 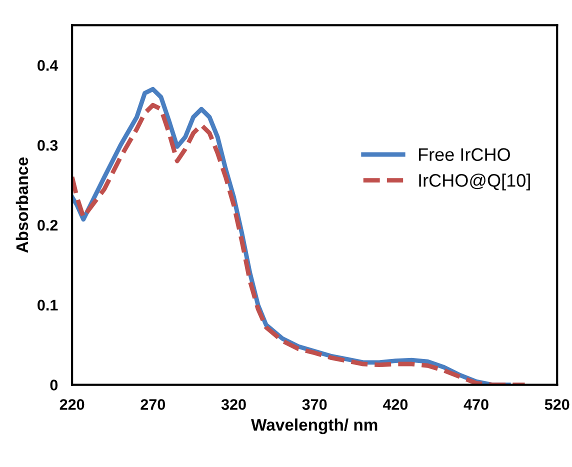 What do you see at coordinates (474, 182) in the screenshot?
I see `legend-label: IrCHO@Q[10]` at bounding box center [474, 182].